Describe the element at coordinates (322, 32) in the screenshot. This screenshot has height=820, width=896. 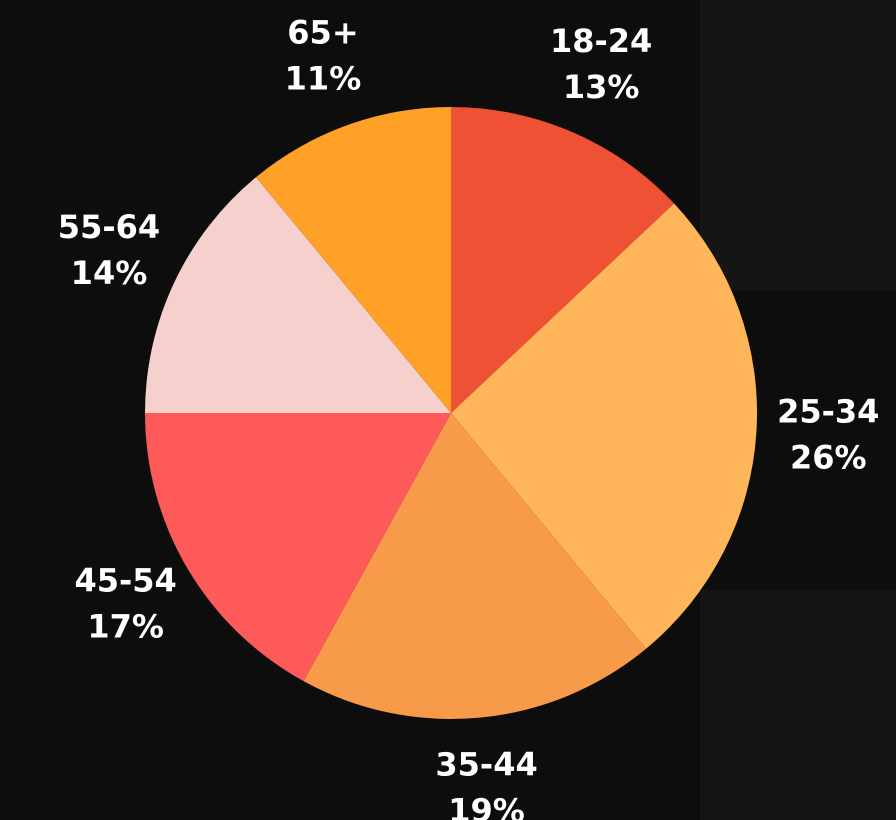
I see `slice-category-label: 65+` at that location.